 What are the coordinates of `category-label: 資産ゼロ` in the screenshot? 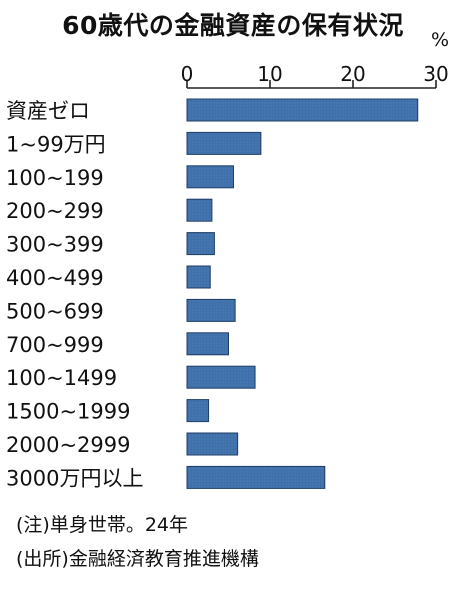 It's located at (48, 111).